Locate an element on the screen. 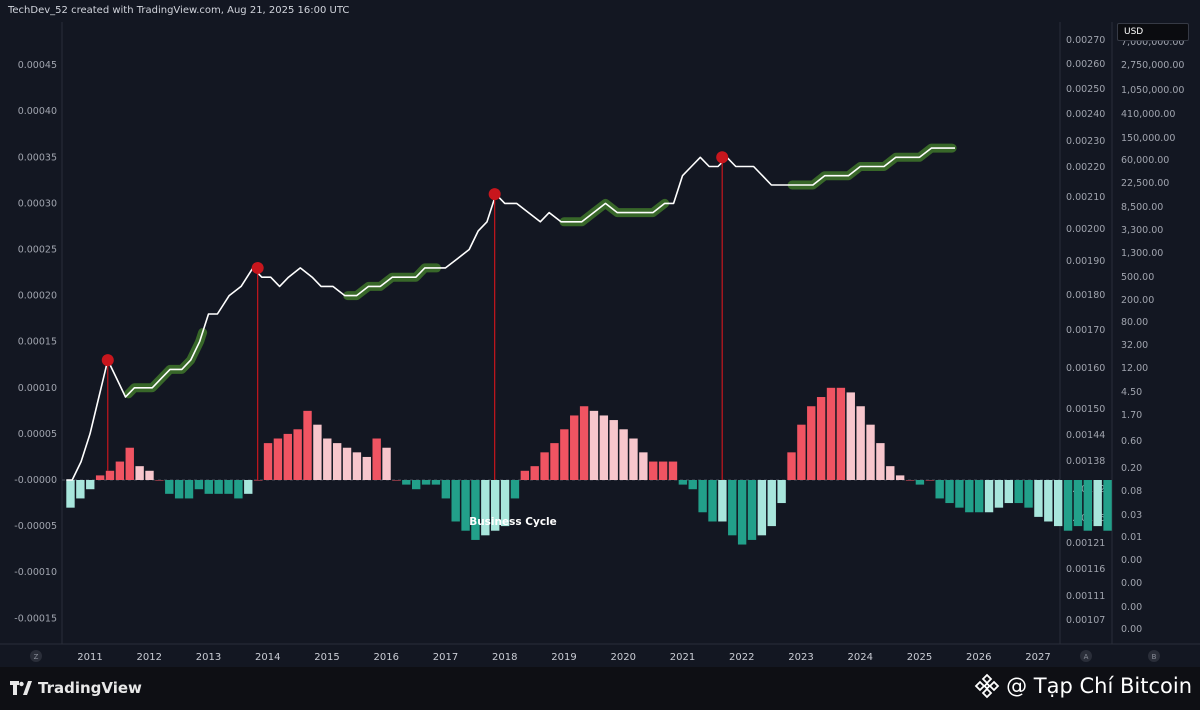 This screenshot has height=710, width=1200. mid-axis-button is located at coordinates (1086, 656).